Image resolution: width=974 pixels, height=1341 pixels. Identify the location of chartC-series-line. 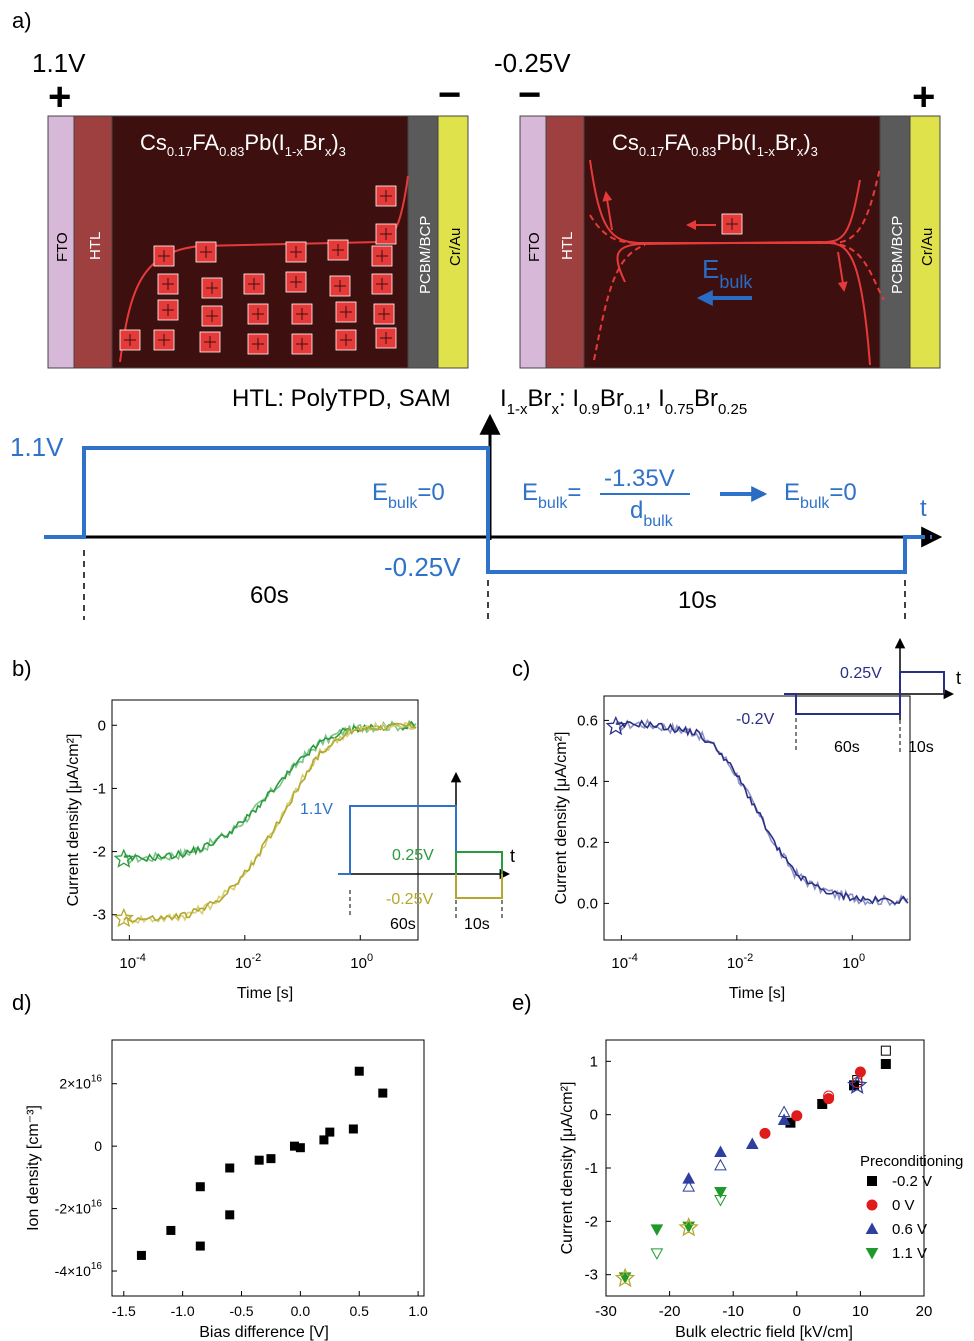
(762, 812).